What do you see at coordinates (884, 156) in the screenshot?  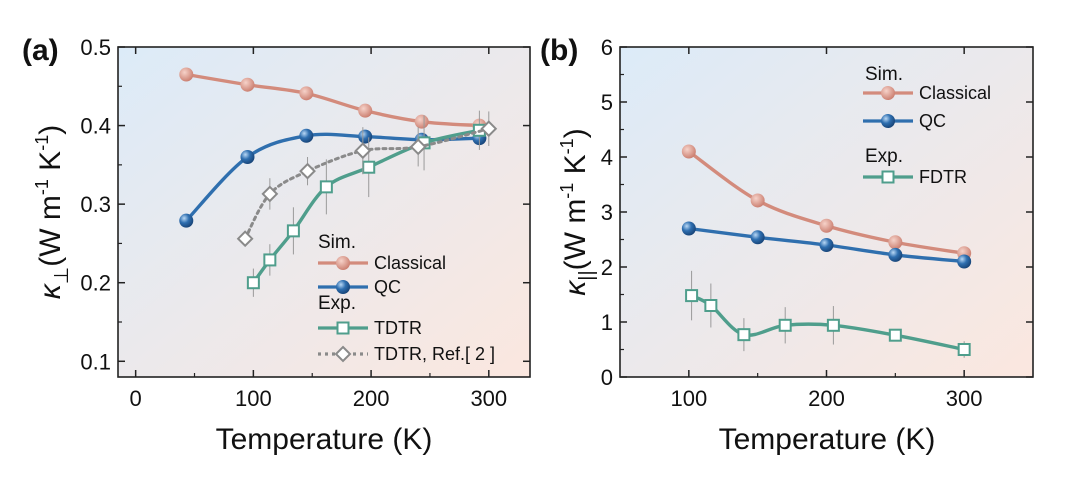 I see `panel-b-legend-exp-heading: Exp.` at bounding box center [884, 156].